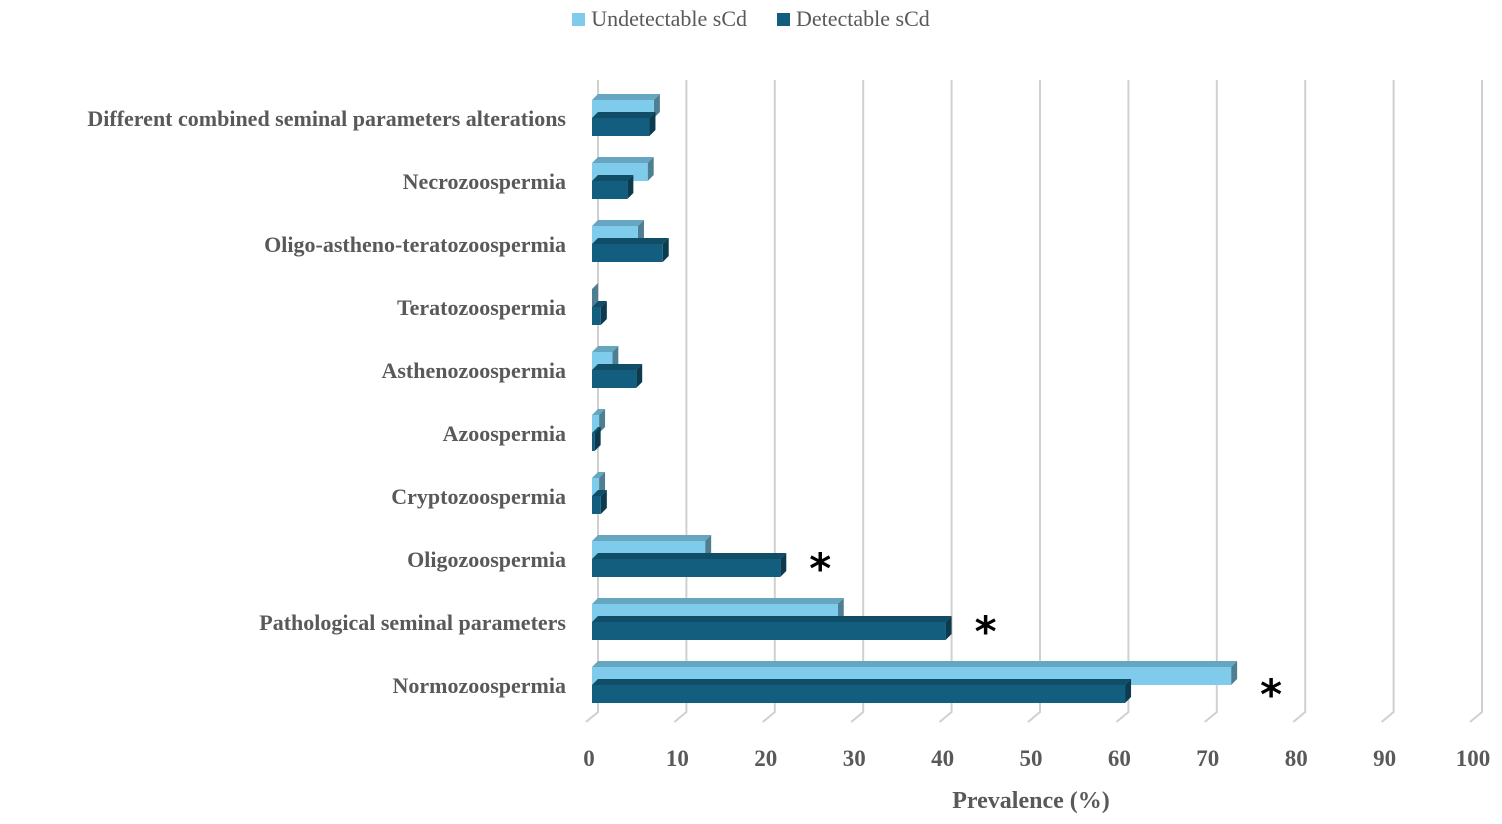 Image resolution: width=1502 pixels, height=824 pixels. What do you see at coordinates (765, 758) in the screenshot?
I see `x-tick-label: 20` at bounding box center [765, 758].